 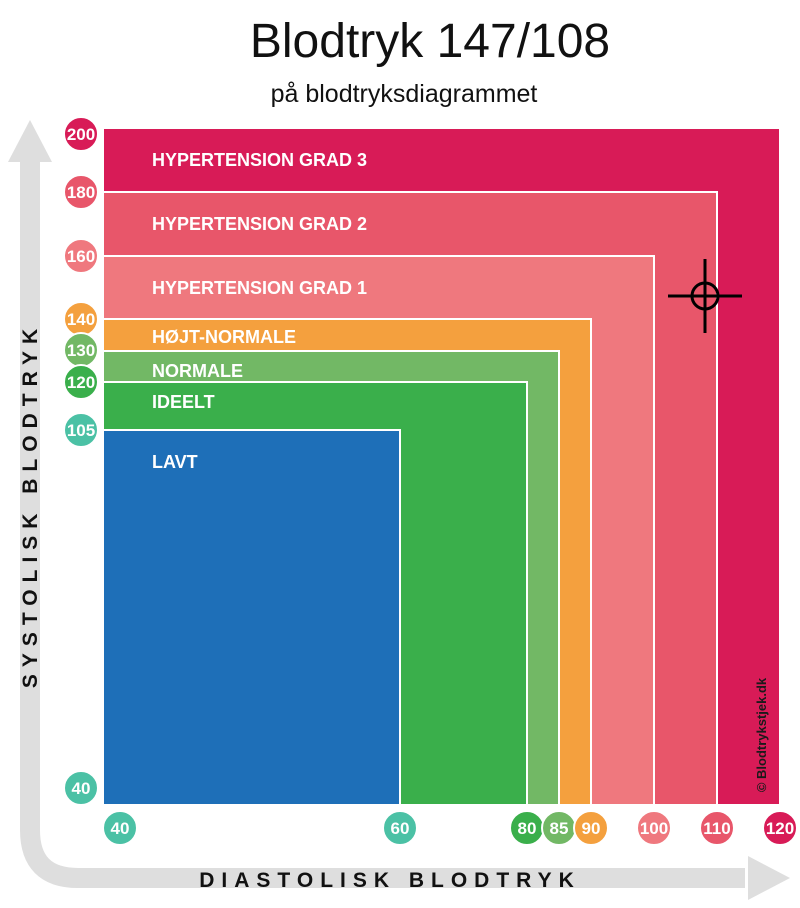 What do you see at coordinates (259, 160) in the screenshot?
I see `zone-label-hypertension-grad-3: HYPERTENSION GRAD 3` at bounding box center [259, 160].